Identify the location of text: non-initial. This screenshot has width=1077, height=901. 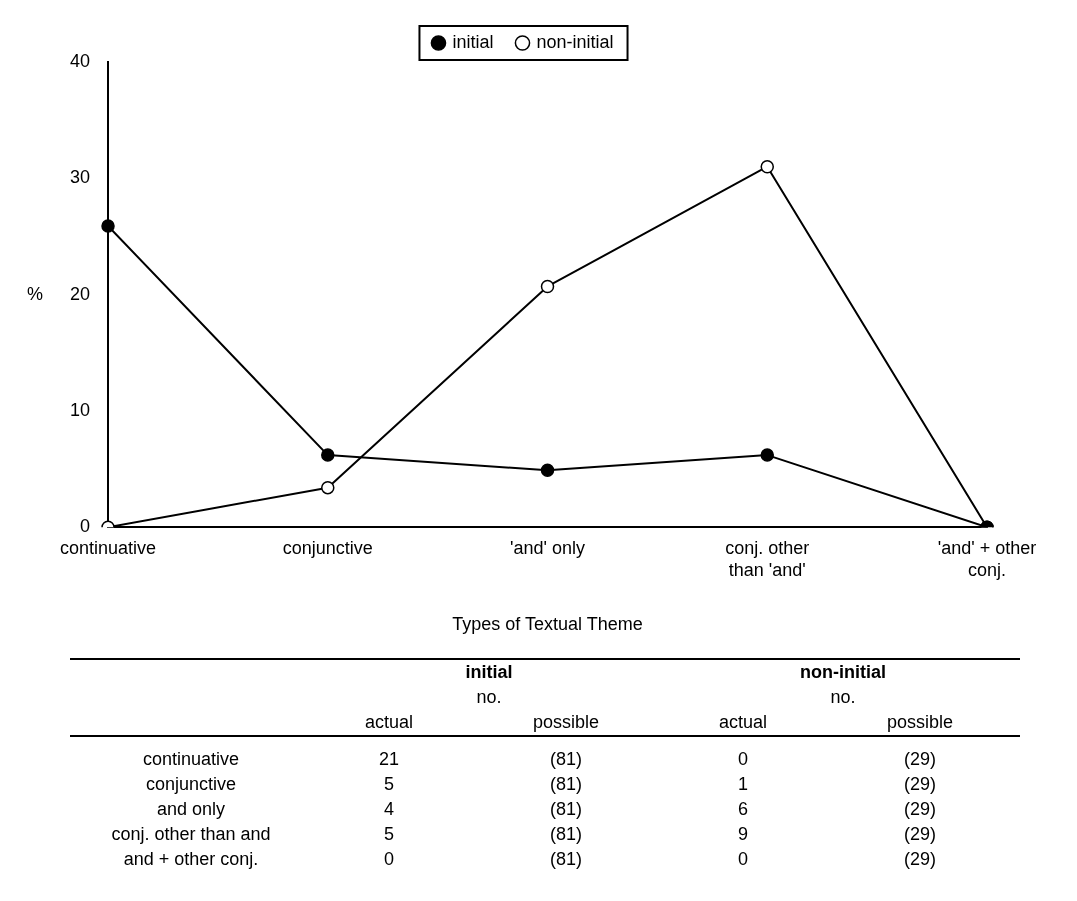
(843, 672).